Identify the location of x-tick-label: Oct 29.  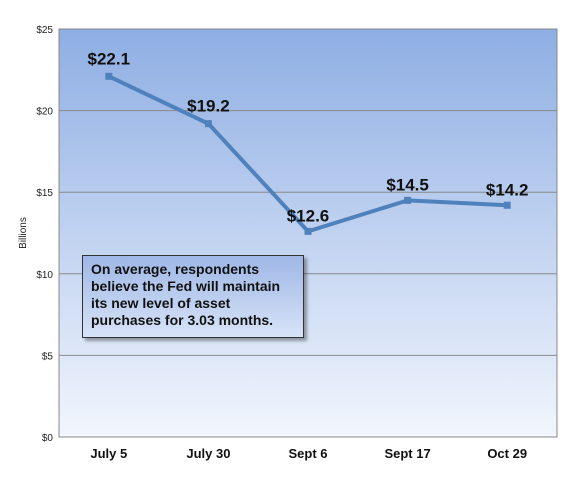
(507, 453).